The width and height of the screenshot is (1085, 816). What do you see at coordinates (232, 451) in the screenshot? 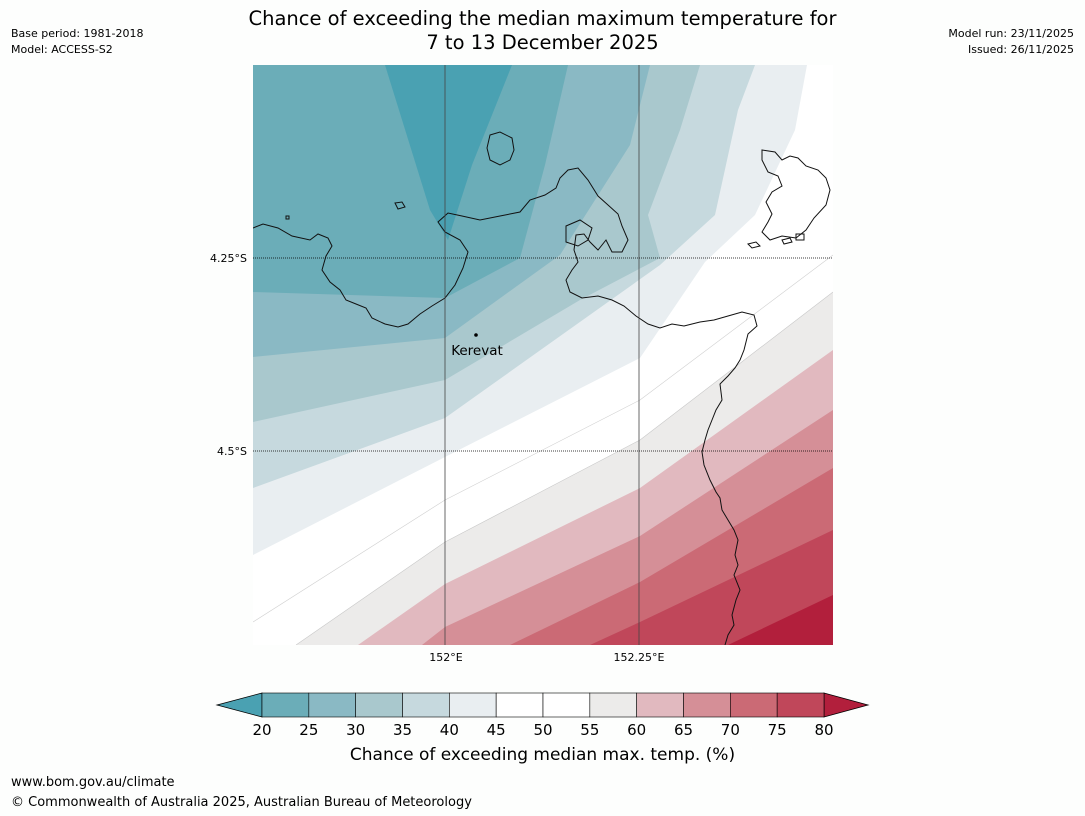
I see `lat-label-4-5: 4.5°S` at bounding box center [232, 451].